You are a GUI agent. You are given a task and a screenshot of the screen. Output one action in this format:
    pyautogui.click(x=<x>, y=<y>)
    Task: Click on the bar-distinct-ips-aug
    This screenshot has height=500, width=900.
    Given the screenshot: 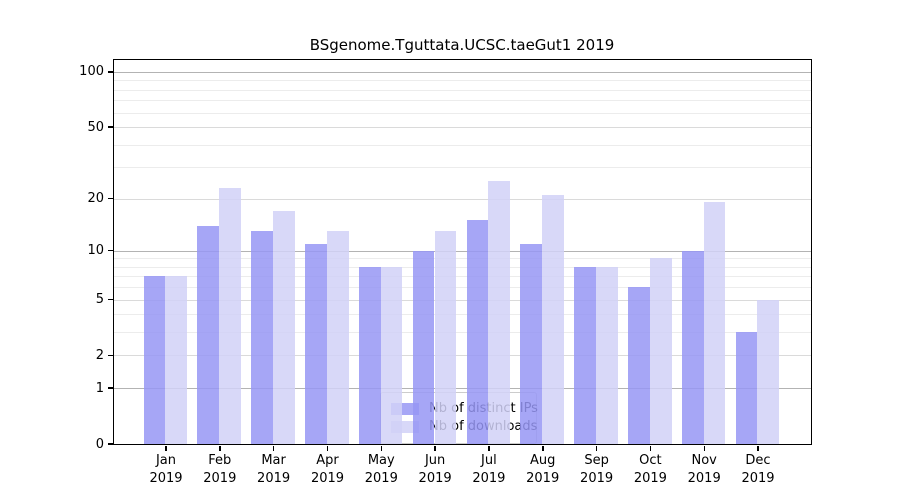 What is the action you would take?
    pyautogui.click(x=531, y=343)
    